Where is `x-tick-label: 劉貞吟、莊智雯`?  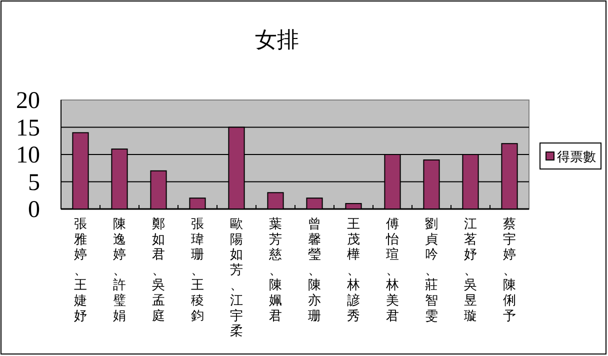
x-tick-label: 劉貞吟、莊智雯 is located at coordinates (431, 270).